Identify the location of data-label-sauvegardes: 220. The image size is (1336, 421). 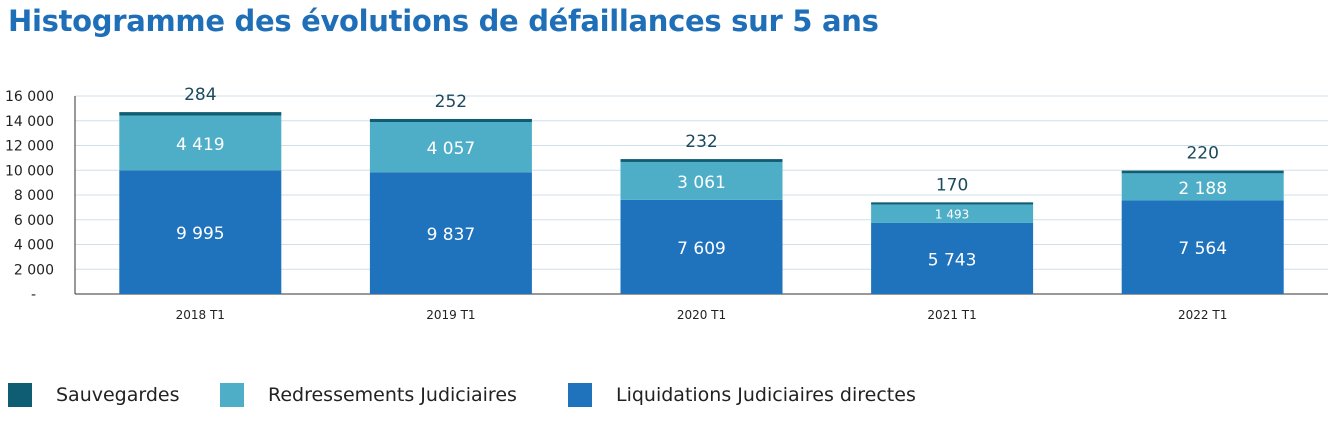
(1202, 154).